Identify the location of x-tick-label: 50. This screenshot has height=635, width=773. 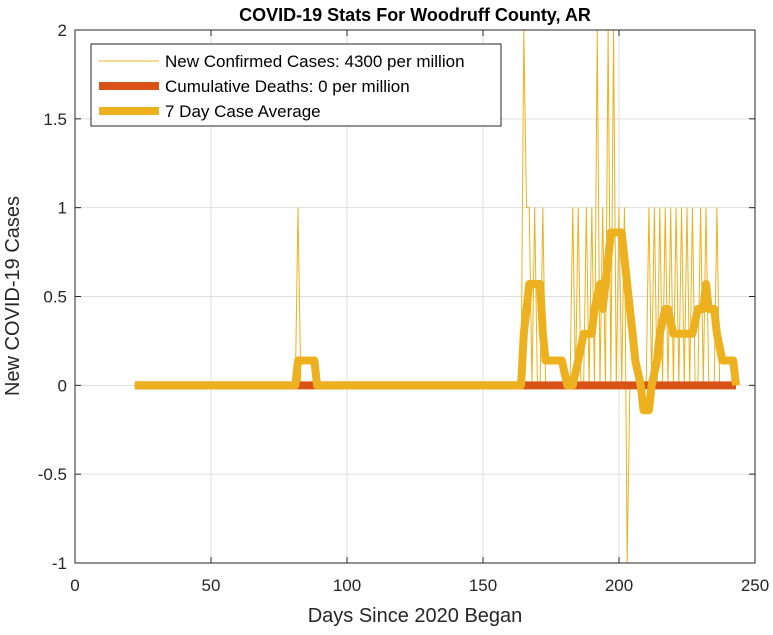
(211, 585).